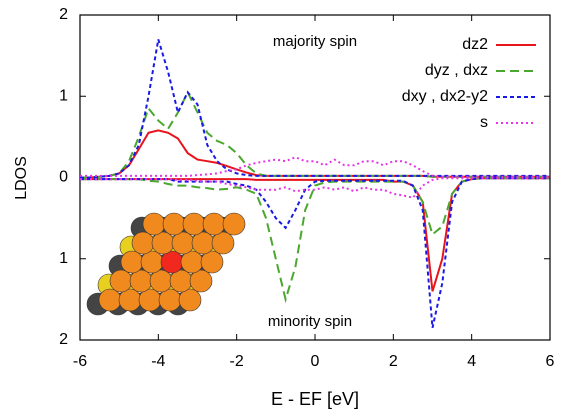 The width and height of the screenshot is (570, 418). What do you see at coordinates (237, 361) in the screenshot?
I see `x-tick-label: -2` at bounding box center [237, 361].